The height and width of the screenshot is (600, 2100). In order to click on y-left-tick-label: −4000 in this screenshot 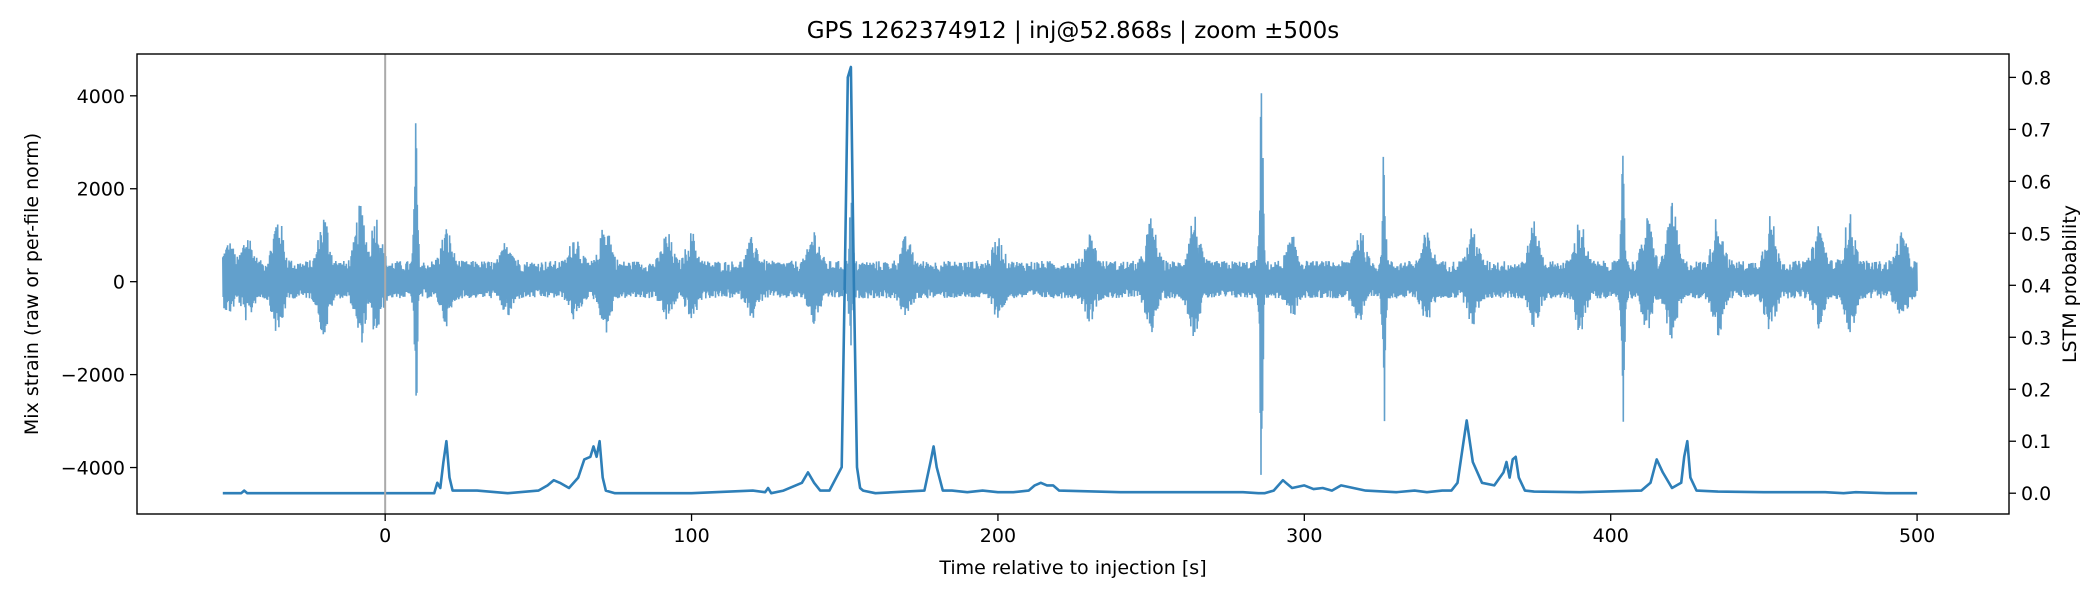, I will do `click(93, 469)`.